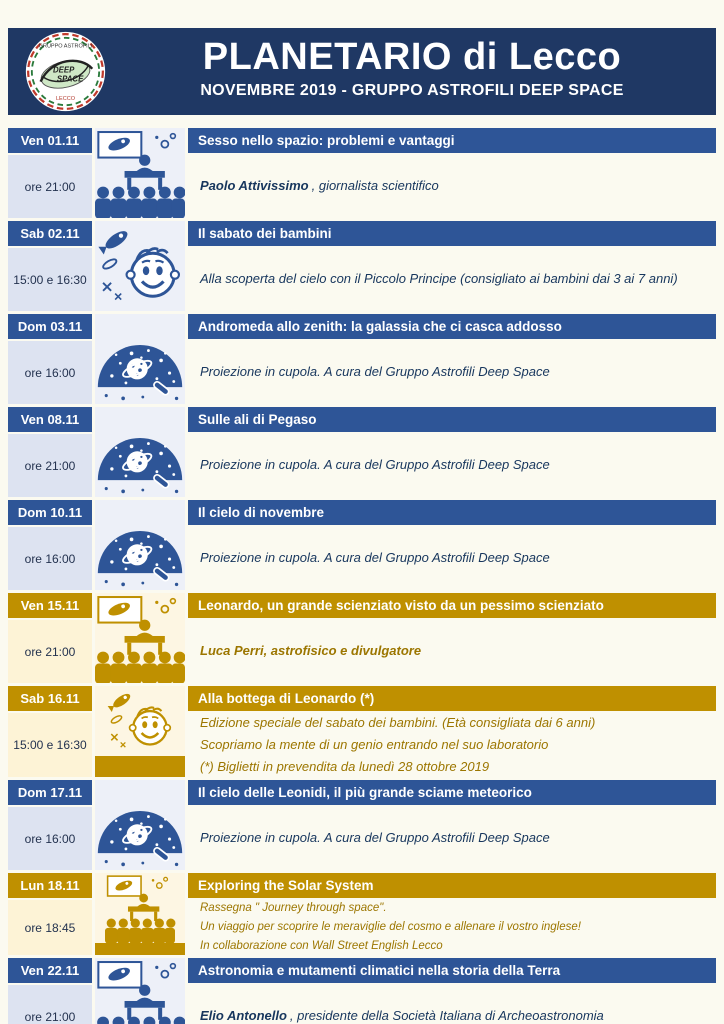 Image resolution: width=724 pixels, height=1024 pixels. What do you see at coordinates (293, 907) in the screenshot?
I see `event-description-line: Rassegna " Journey through space".` at bounding box center [293, 907].